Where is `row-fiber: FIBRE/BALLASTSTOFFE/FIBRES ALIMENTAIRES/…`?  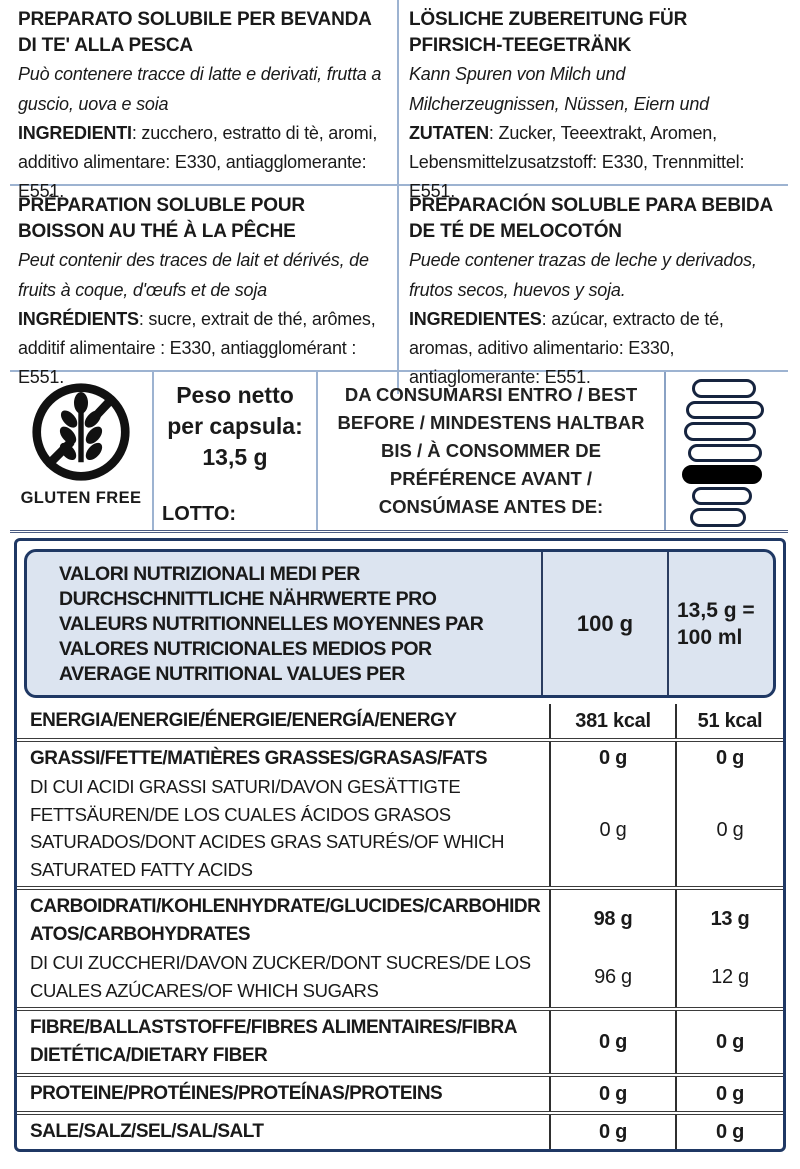
row-fiber: FIBRE/BALLASTSTOFFE/FIBRES ALIMENTAIRES/… is located at coordinates (400, 1040).